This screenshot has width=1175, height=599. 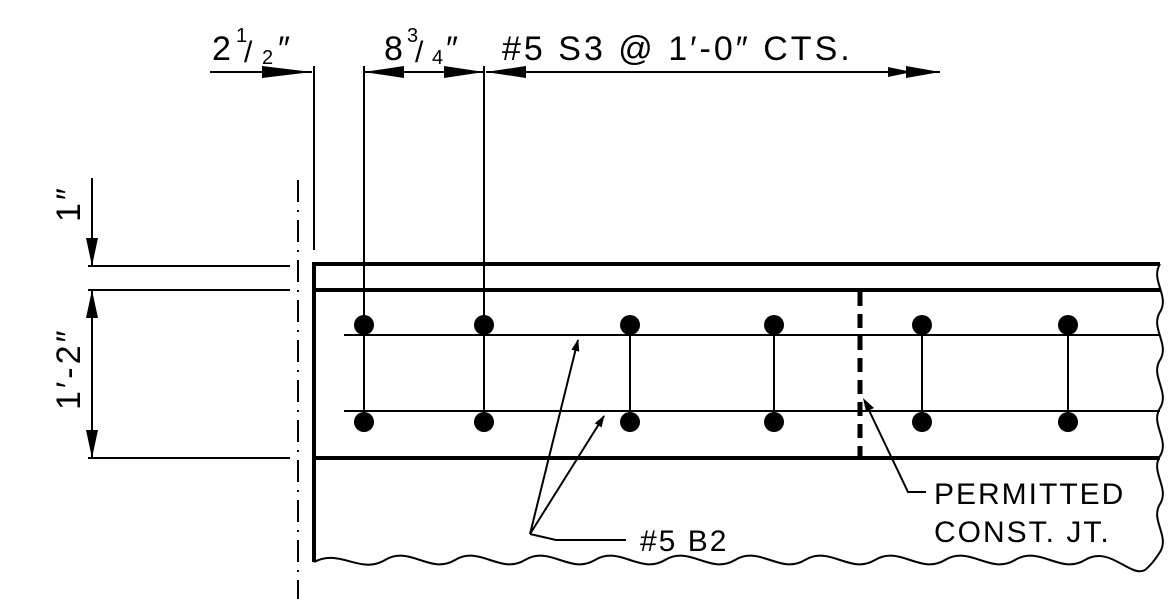 What do you see at coordinates (92, 252) in the screenshot?
I see `top-cover-arrow` at bounding box center [92, 252].